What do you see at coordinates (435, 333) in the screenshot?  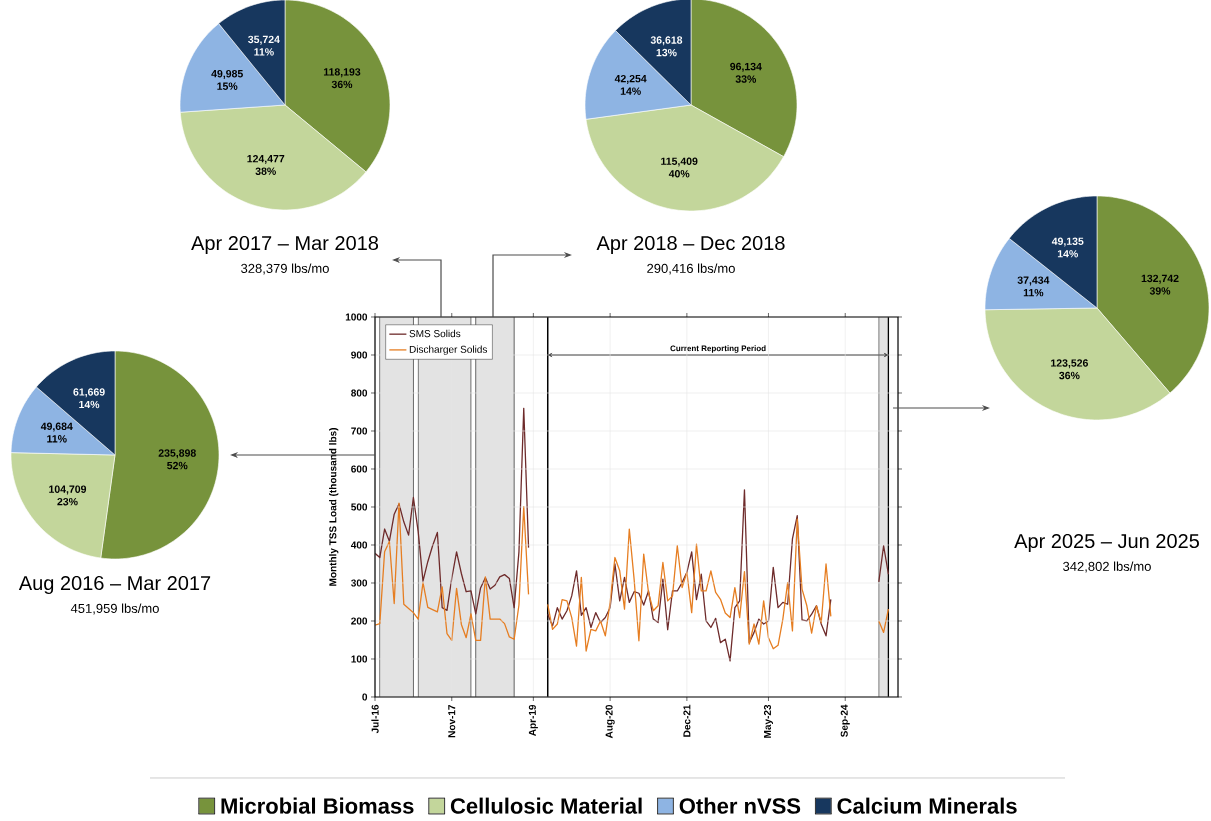 I see `legend-label: SMS Solids` at bounding box center [435, 333].